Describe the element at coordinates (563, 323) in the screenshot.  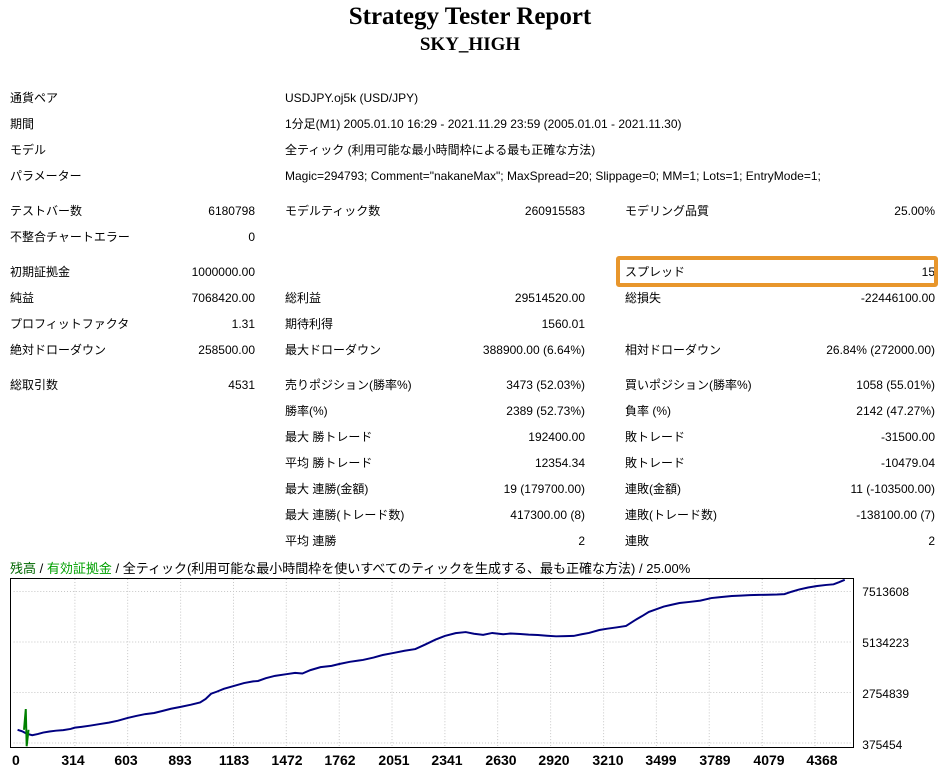
I see `stat-value: 1560.01` at that location.